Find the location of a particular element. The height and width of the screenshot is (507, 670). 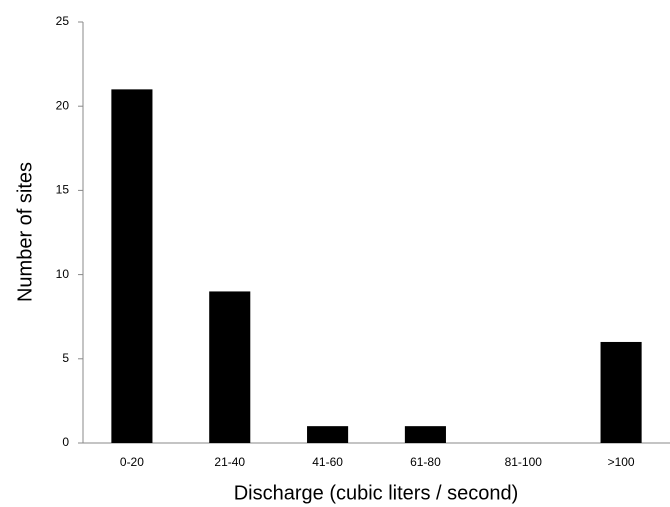

y-tick-label: 15 is located at coordinates (63, 190).